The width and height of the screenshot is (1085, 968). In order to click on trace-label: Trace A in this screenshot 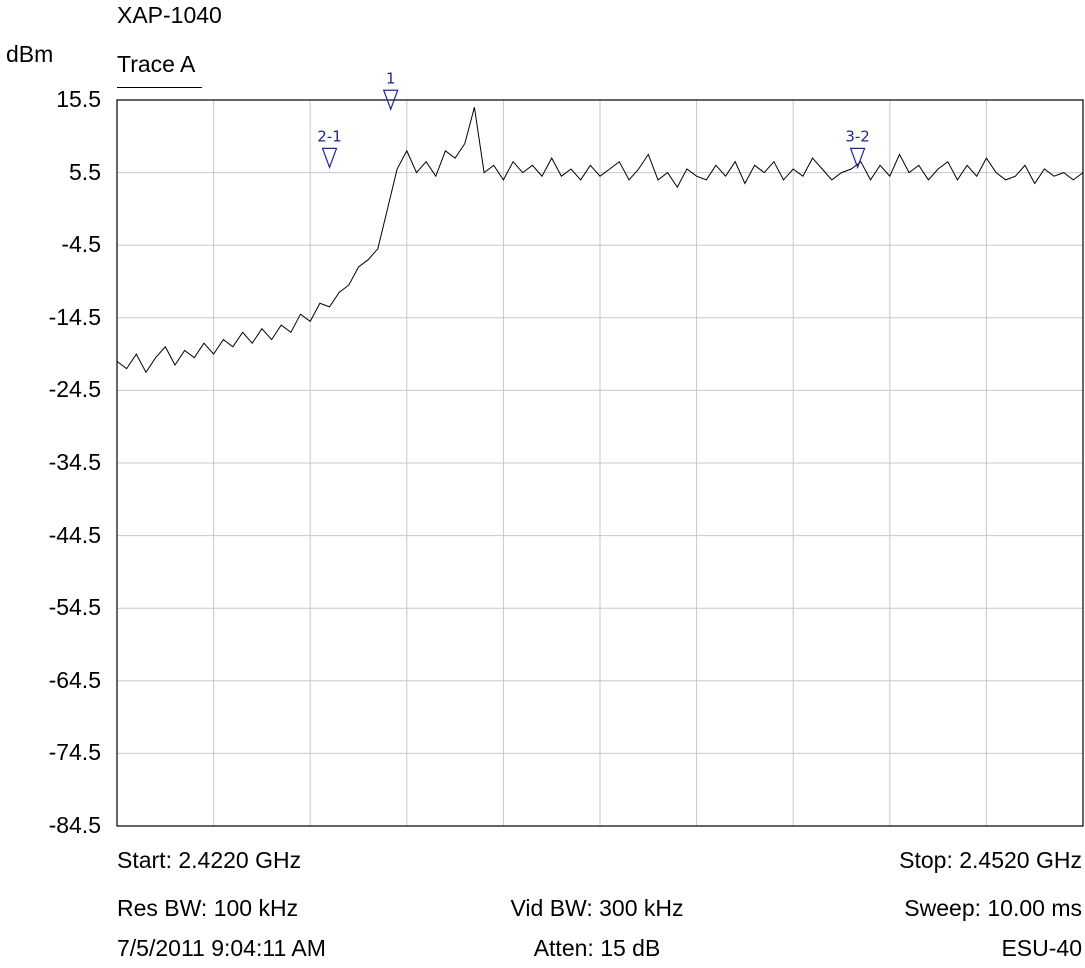, I will do `click(156, 64)`.